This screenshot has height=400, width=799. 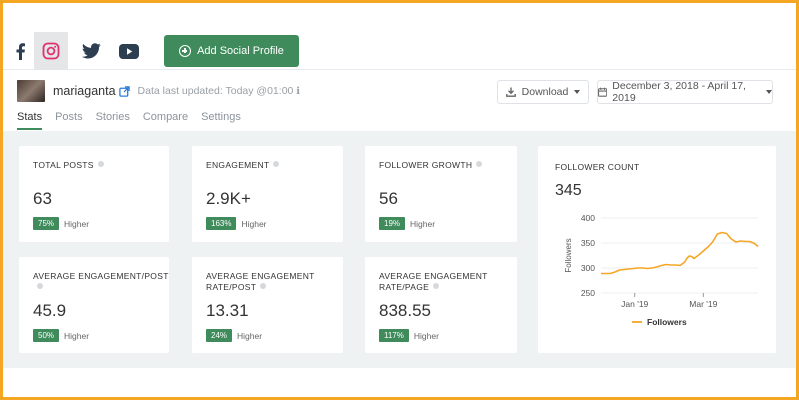 I want to click on stat-value: 13.31, so click(x=227, y=310).